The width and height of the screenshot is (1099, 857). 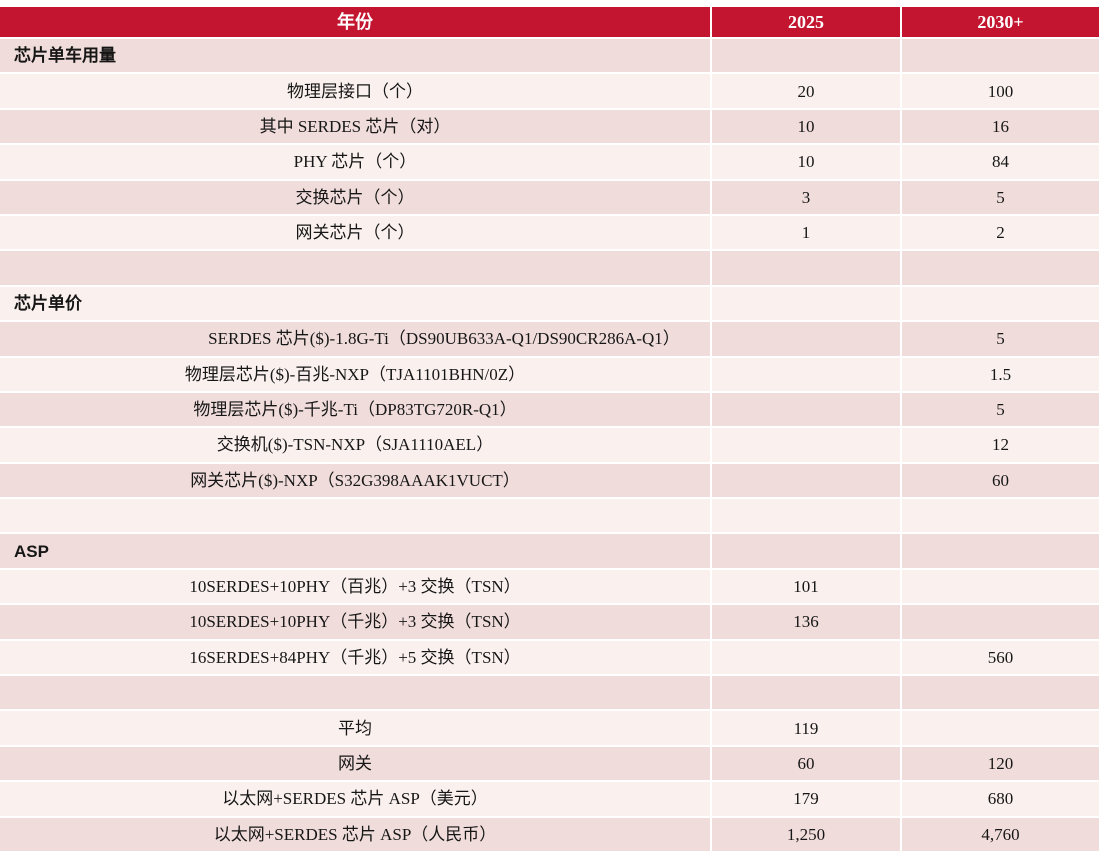 I want to click on value-2030-cell: 560, so click(x=999, y=657).